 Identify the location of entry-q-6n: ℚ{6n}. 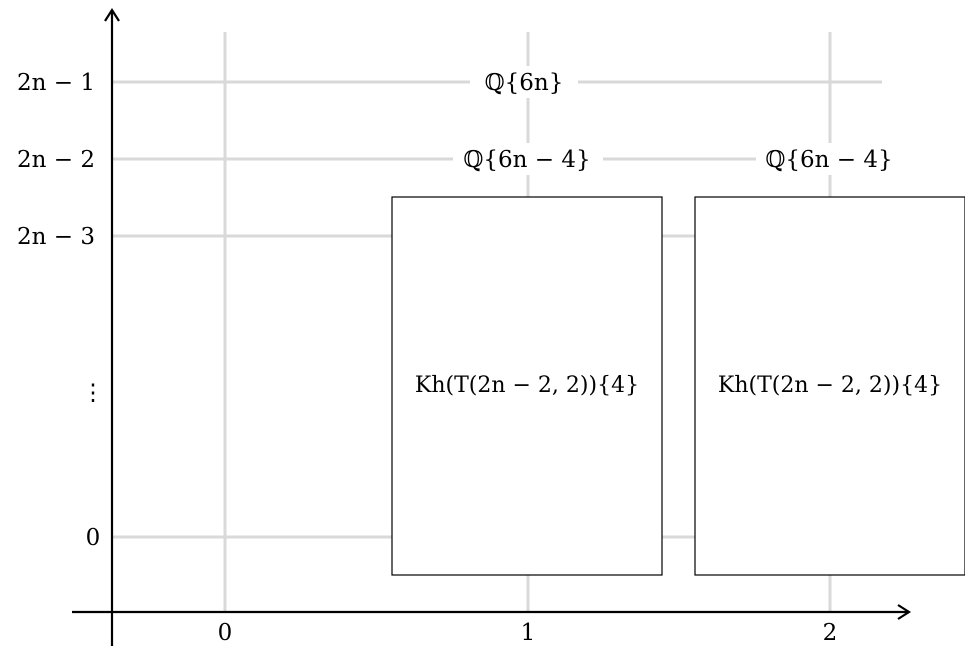
(524, 82).